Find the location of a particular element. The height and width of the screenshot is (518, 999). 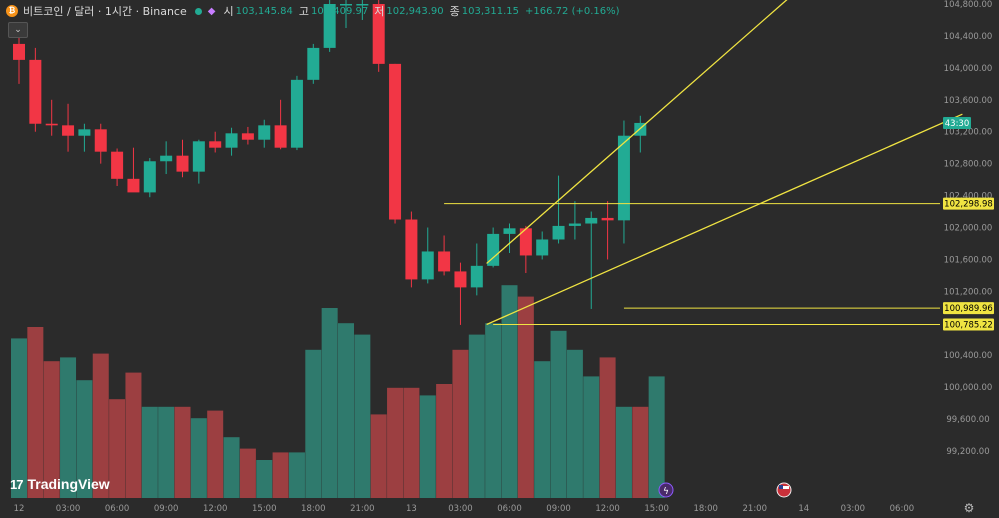

price-label: 100,989.96 is located at coordinates (968, 308).